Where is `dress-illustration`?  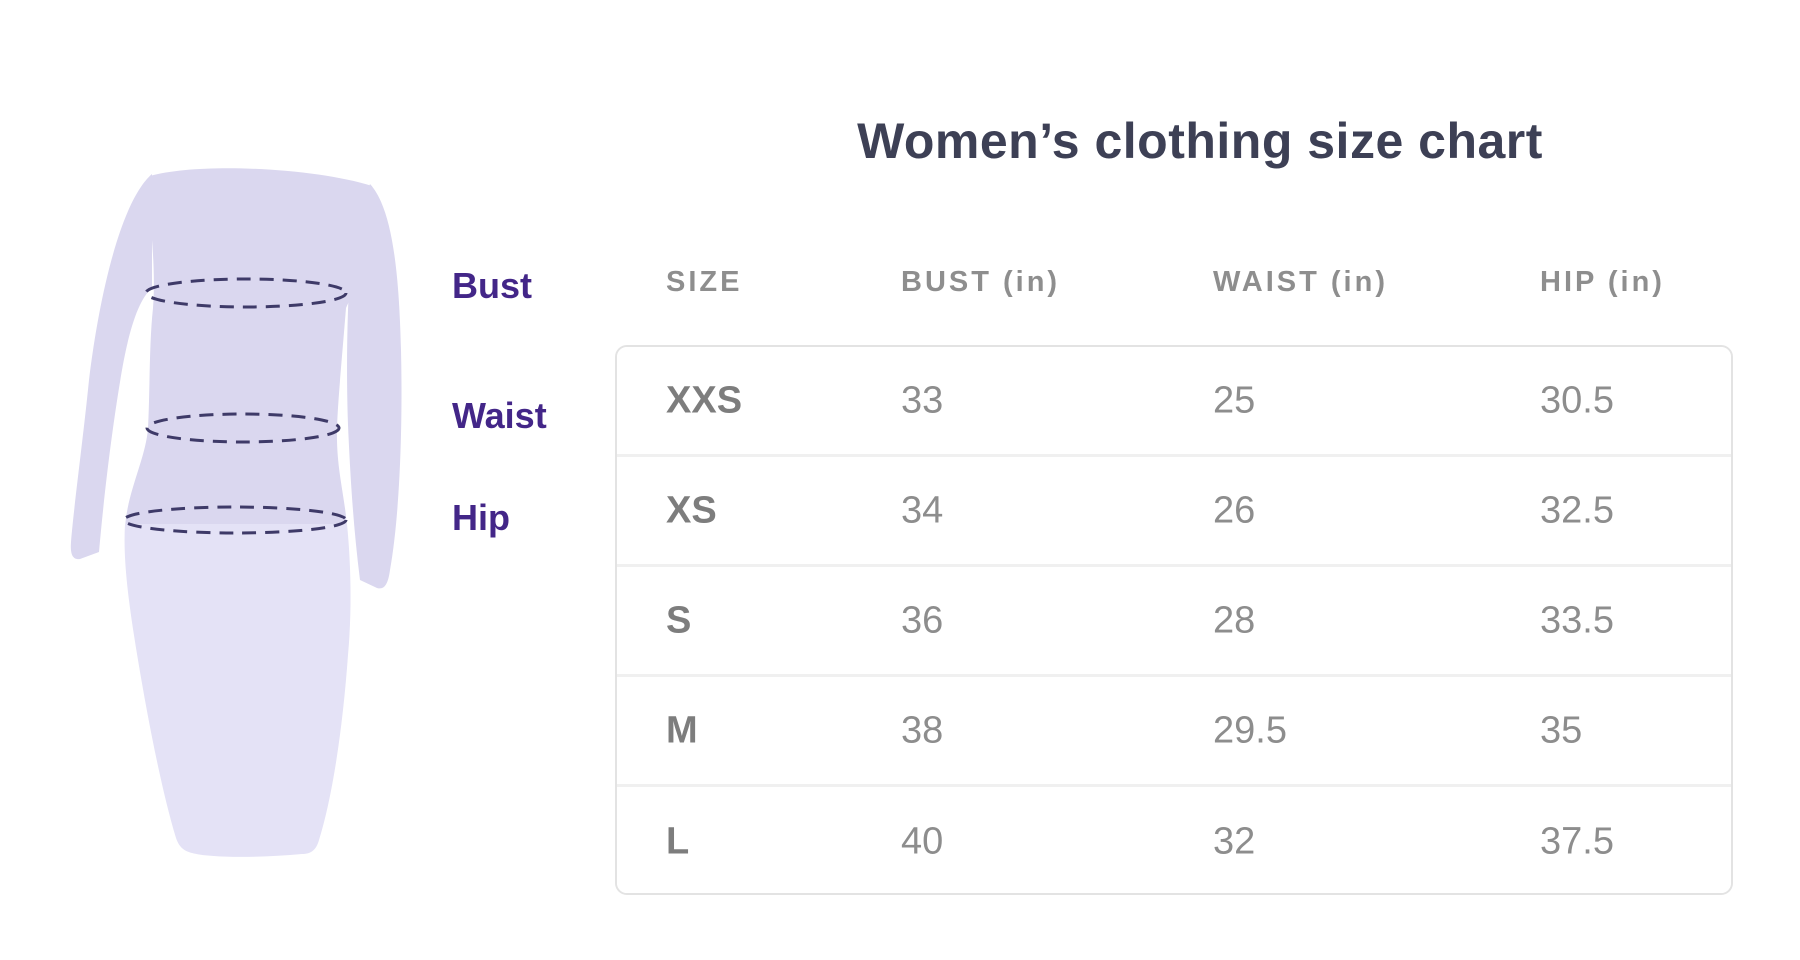 dress-illustration is located at coordinates (236, 512).